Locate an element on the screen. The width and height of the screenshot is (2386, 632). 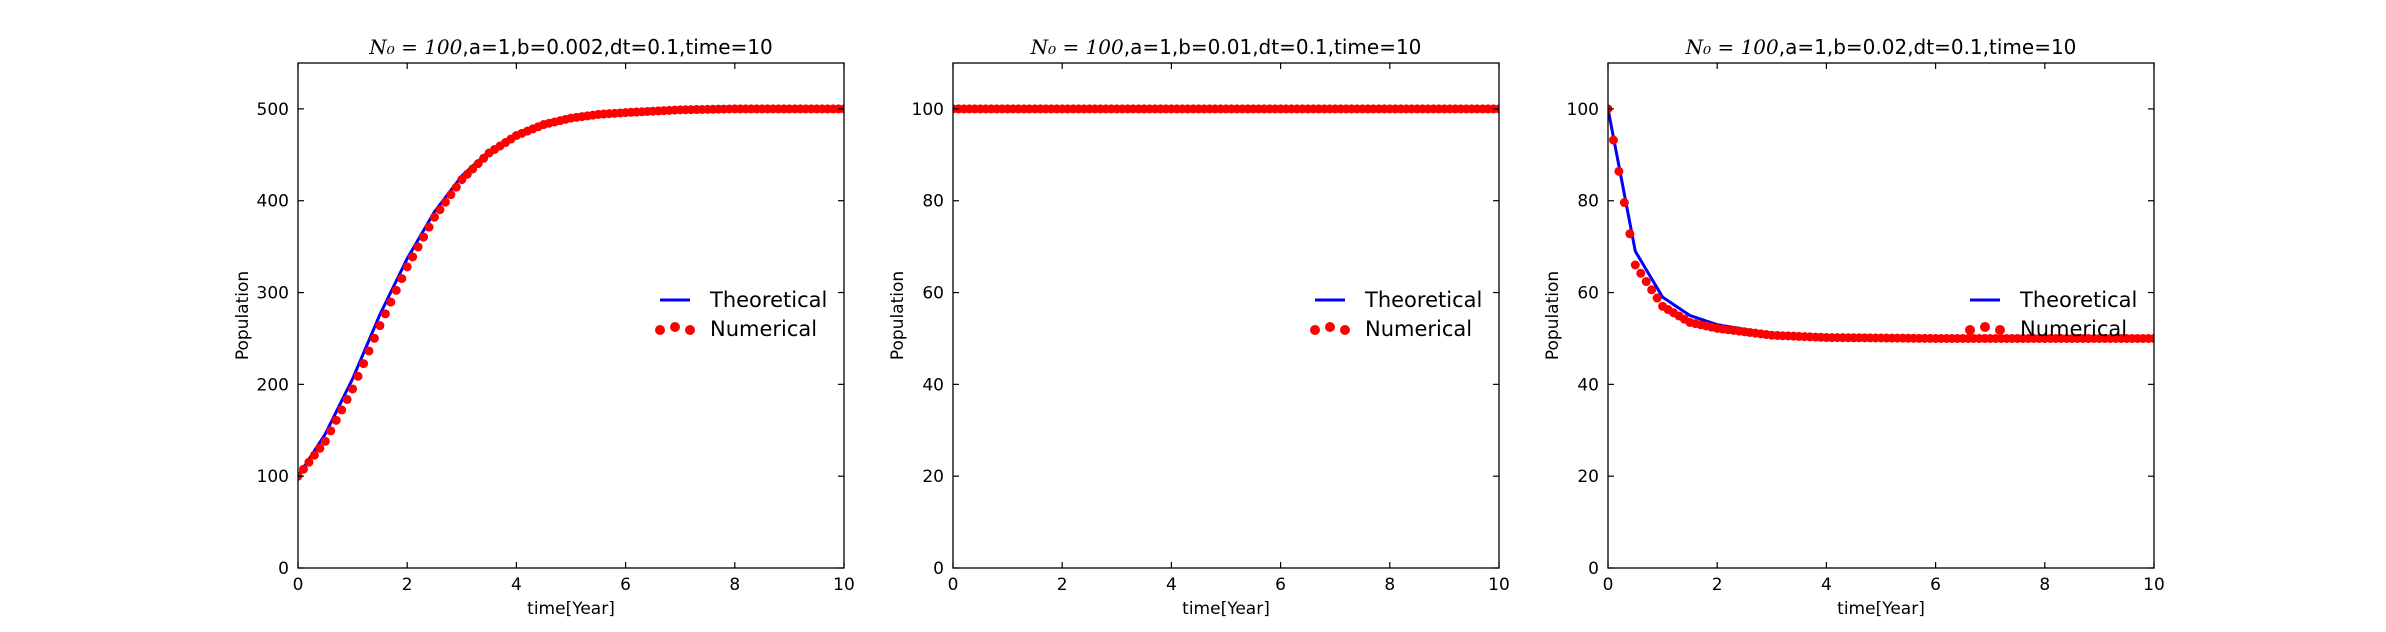
y-tick-label: 400 is located at coordinates (273, 202).